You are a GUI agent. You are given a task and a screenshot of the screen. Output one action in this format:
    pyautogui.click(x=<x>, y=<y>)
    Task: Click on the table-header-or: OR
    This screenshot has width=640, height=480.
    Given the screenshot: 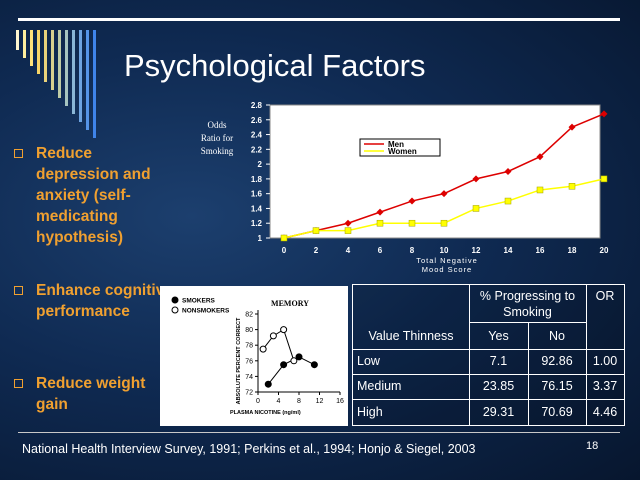 What is the action you would take?
    pyautogui.click(x=605, y=296)
    